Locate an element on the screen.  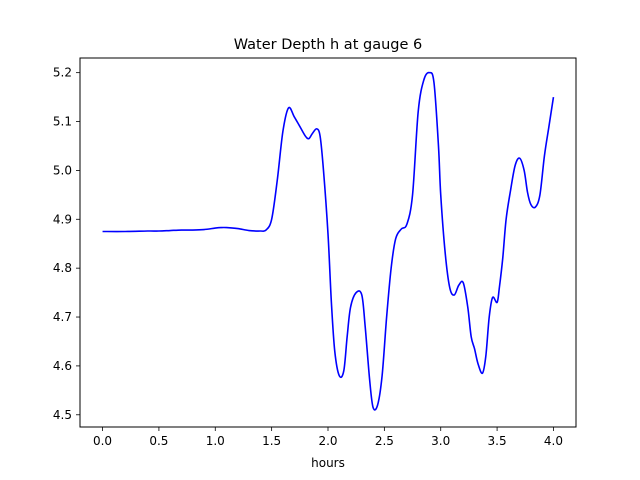
y-tick-label: 4.5 is located at coordinates (62, 415).